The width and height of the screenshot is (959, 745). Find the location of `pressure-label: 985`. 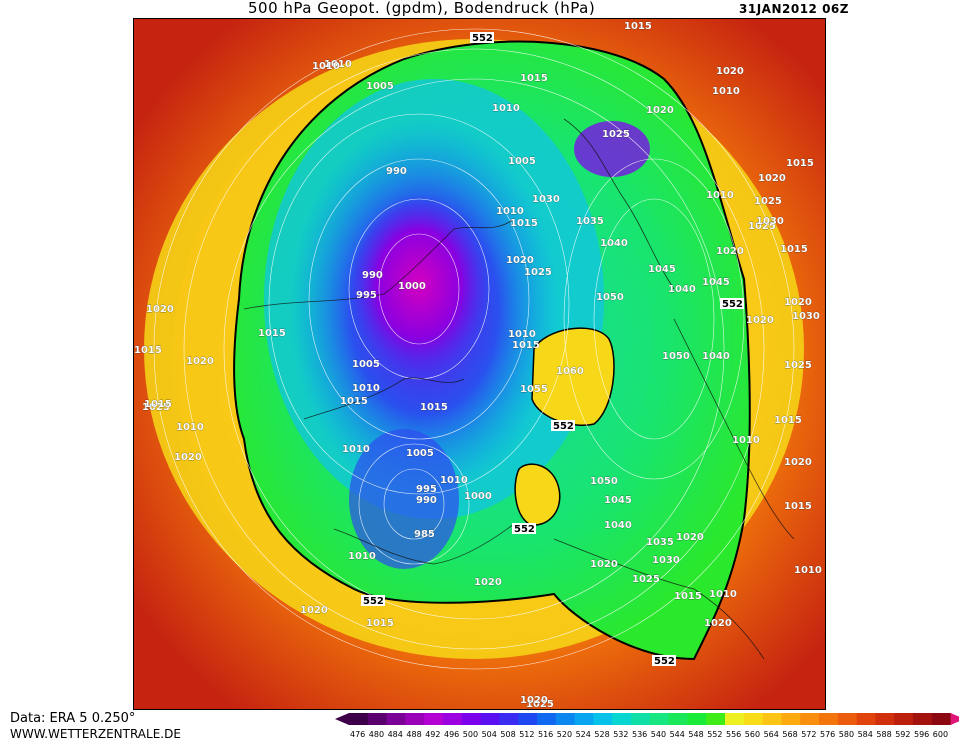

pressure-label: 985 is located at coordinates (424, 534).